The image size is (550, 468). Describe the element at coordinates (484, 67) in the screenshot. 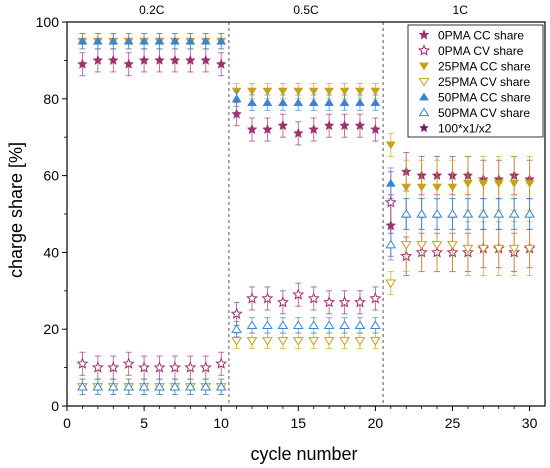

I see `legend-label: 25PMA CC share` at that location.